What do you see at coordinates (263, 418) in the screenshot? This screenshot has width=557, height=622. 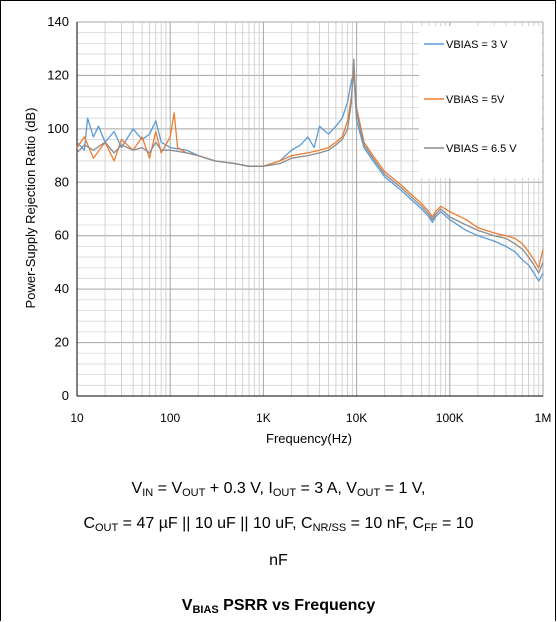 I see `x-tick-label: 1K` at bounding box center [263, 418].